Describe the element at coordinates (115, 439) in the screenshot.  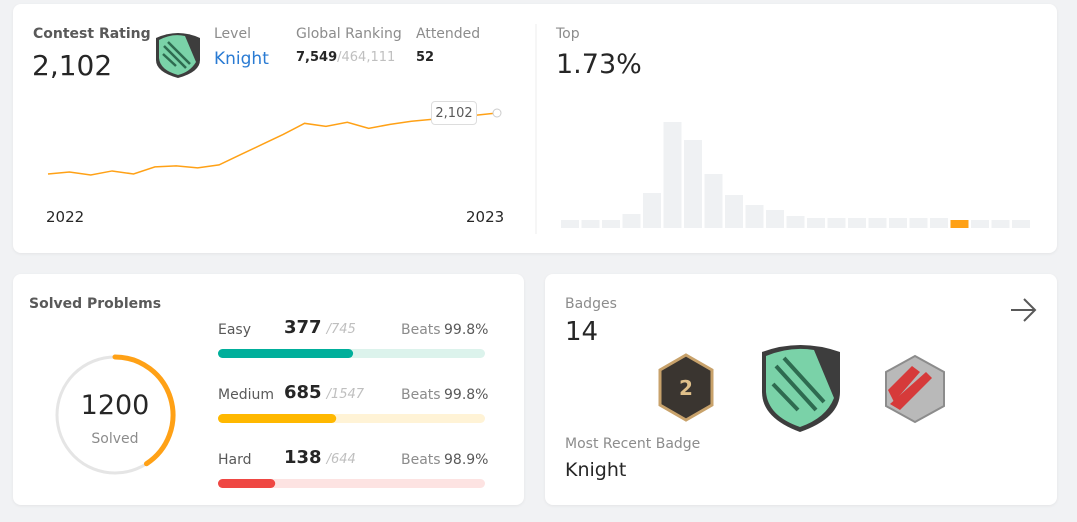
I see `solved-label: Solved` at that location.